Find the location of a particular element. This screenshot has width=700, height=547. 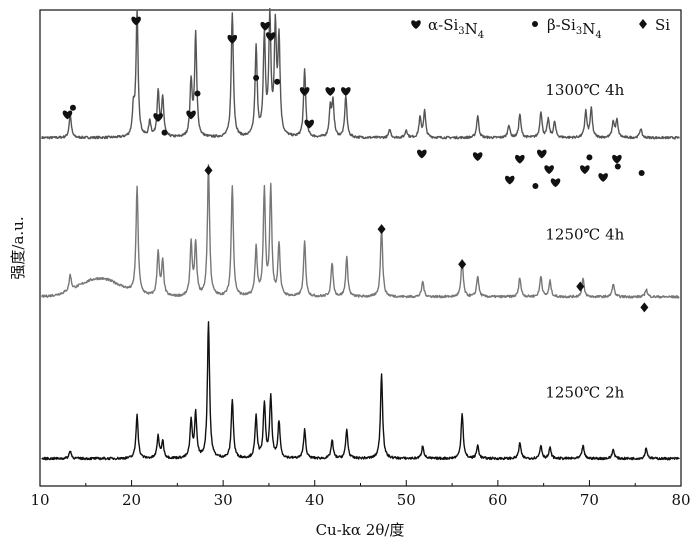

x-axis-title: Cu-kα 2θ/度 is located at coordinates (360, 530).